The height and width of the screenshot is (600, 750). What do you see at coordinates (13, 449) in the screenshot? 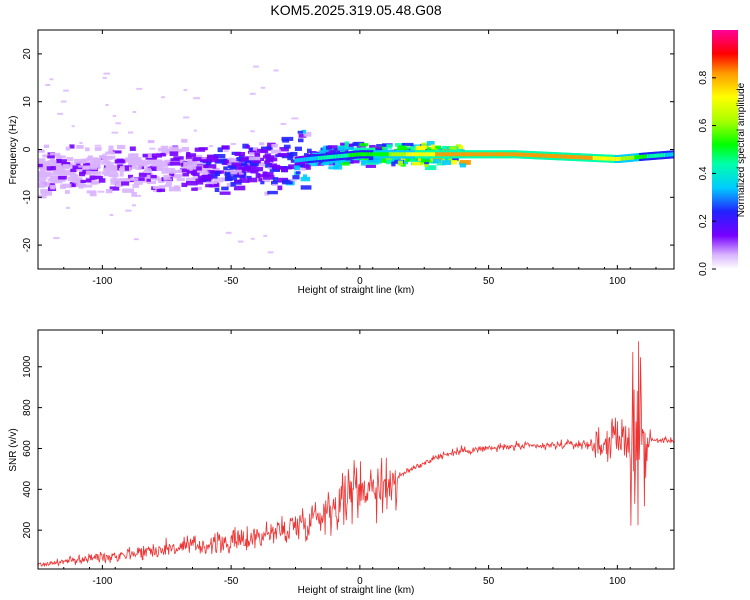
I see `snr-y-axis-label: SNR (v/v)` at bounding box center [13, 449].